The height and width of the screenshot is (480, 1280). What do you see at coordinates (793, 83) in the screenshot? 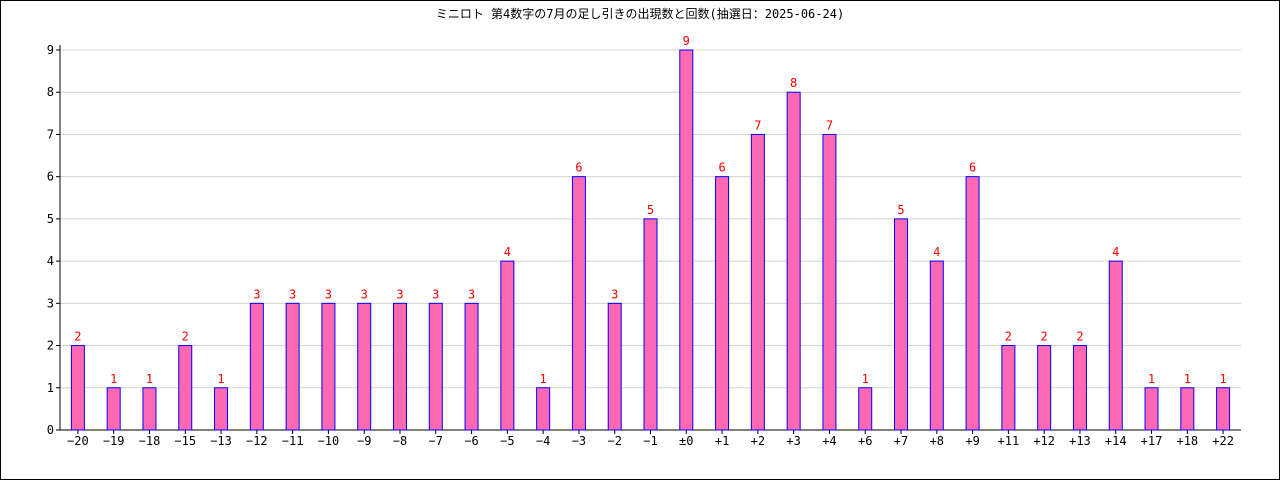
I see `data-label: 8` at bounding box center [793, 83].